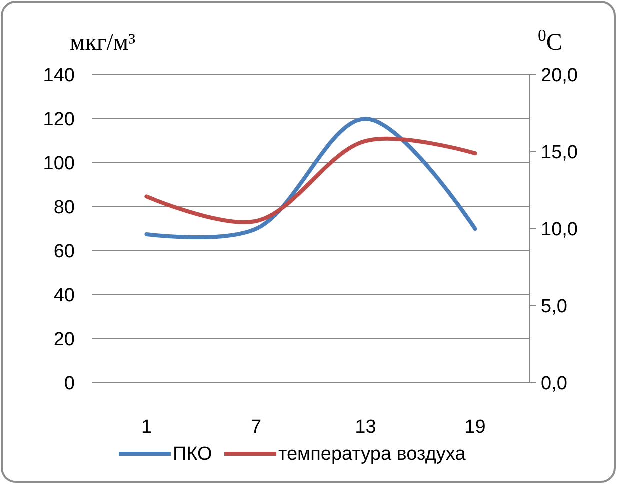  I want to click on y-tick-label: 20, so click(64, 340).